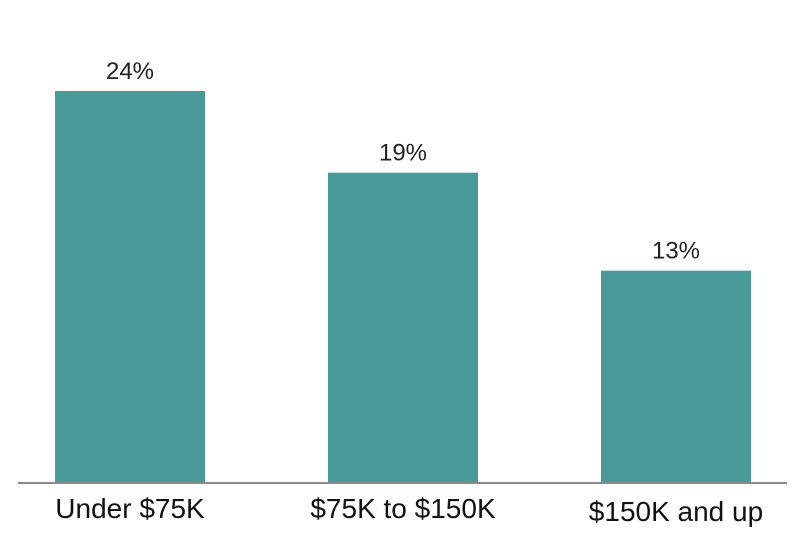 The width and height of the screenshot is (805, 546). Describe the element at coordinates (676, 511) in the screenshot. I see `category-label-3: $150K and up` at that location.